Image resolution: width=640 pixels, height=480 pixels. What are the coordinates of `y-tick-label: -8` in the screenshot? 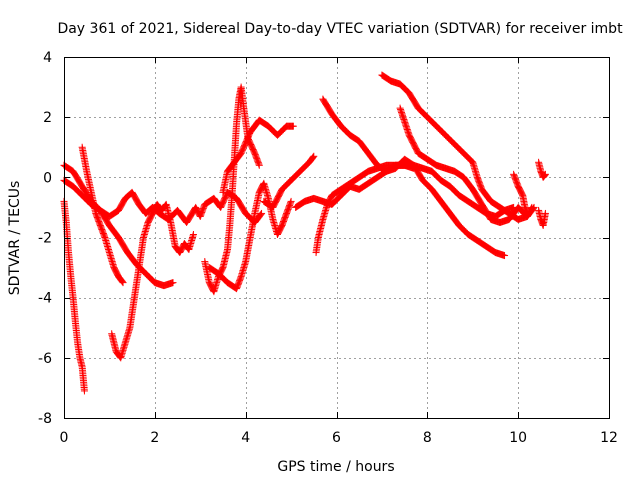 It's located at (45, 419).